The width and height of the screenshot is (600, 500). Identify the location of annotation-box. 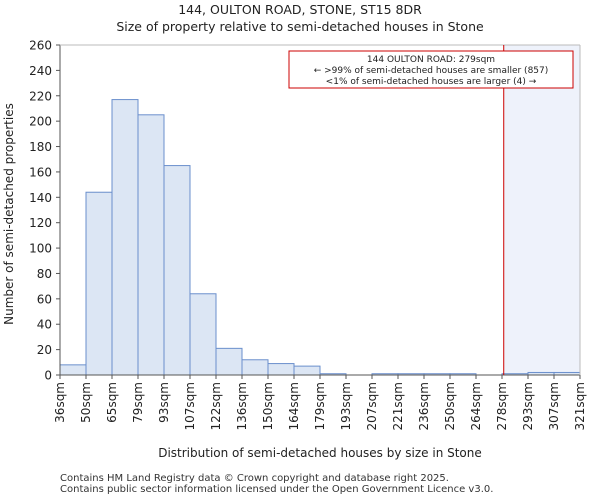
(431, 69).